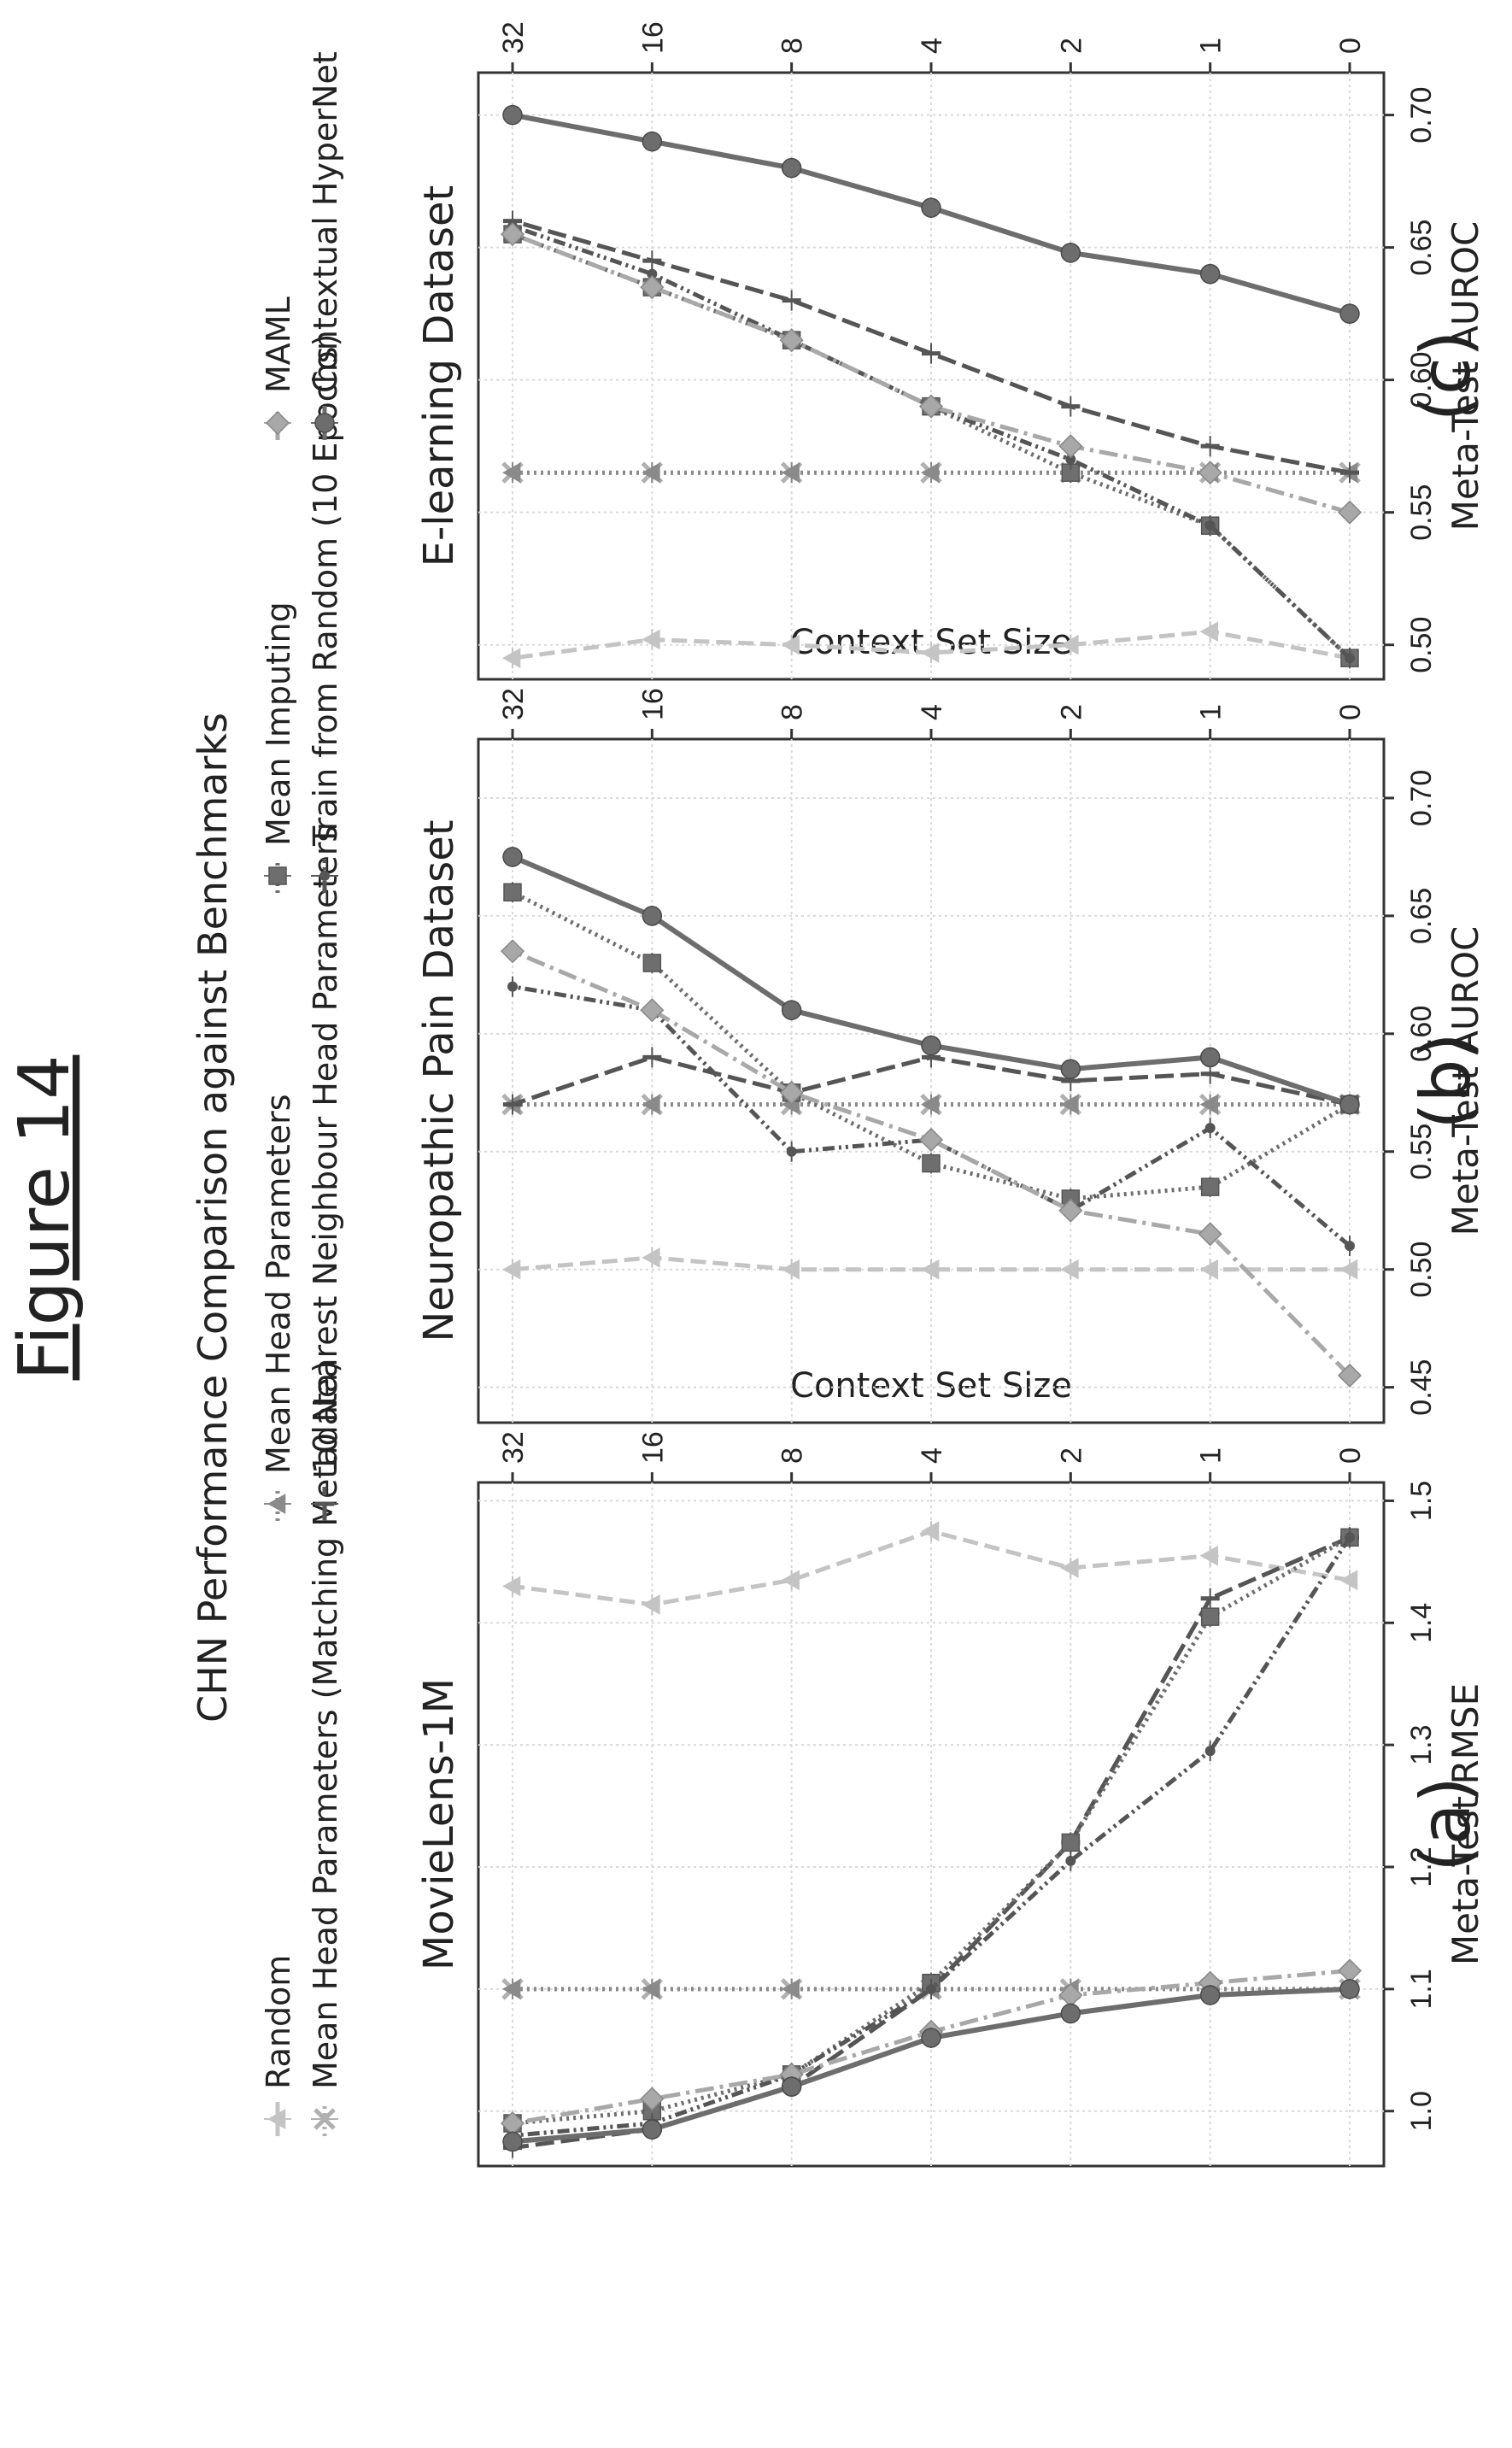  Describe the element at coordinates (513, 1448) in the screenshot. I see `context-tick-label: 32` at that location.